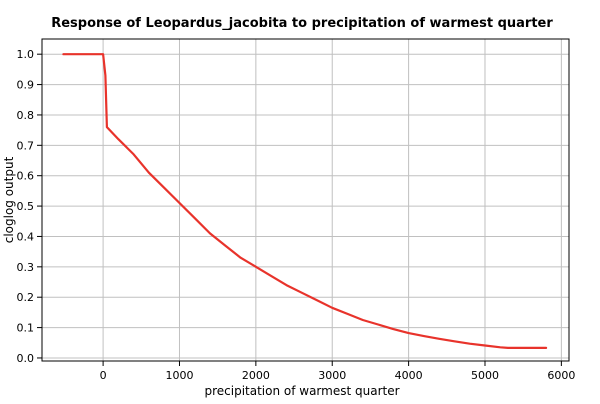 The height and width of the screenshot is (404, 600). Describe the element at coordinates (26, 267) in the screenshot. I see `y-tick-label: 0.3` at that location.